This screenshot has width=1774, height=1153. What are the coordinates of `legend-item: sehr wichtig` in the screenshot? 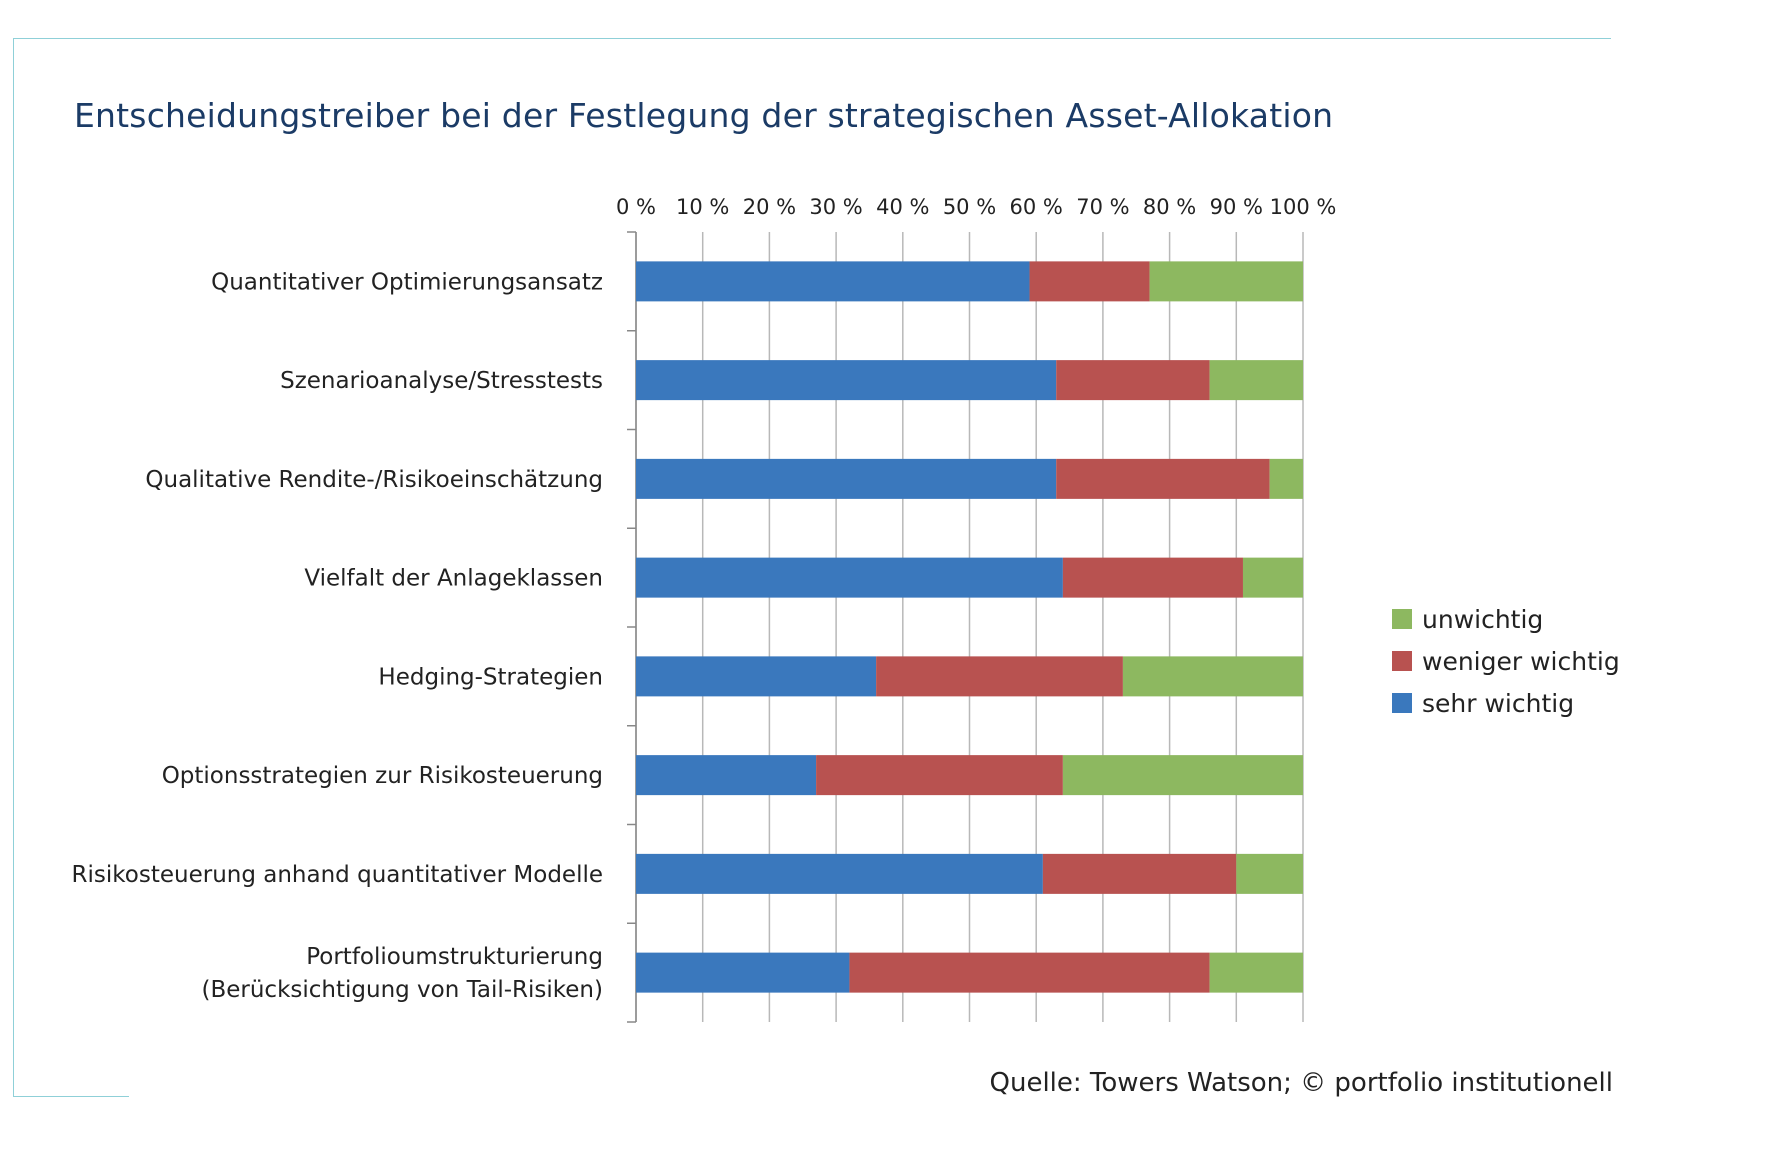 It's located at (1506, 703).